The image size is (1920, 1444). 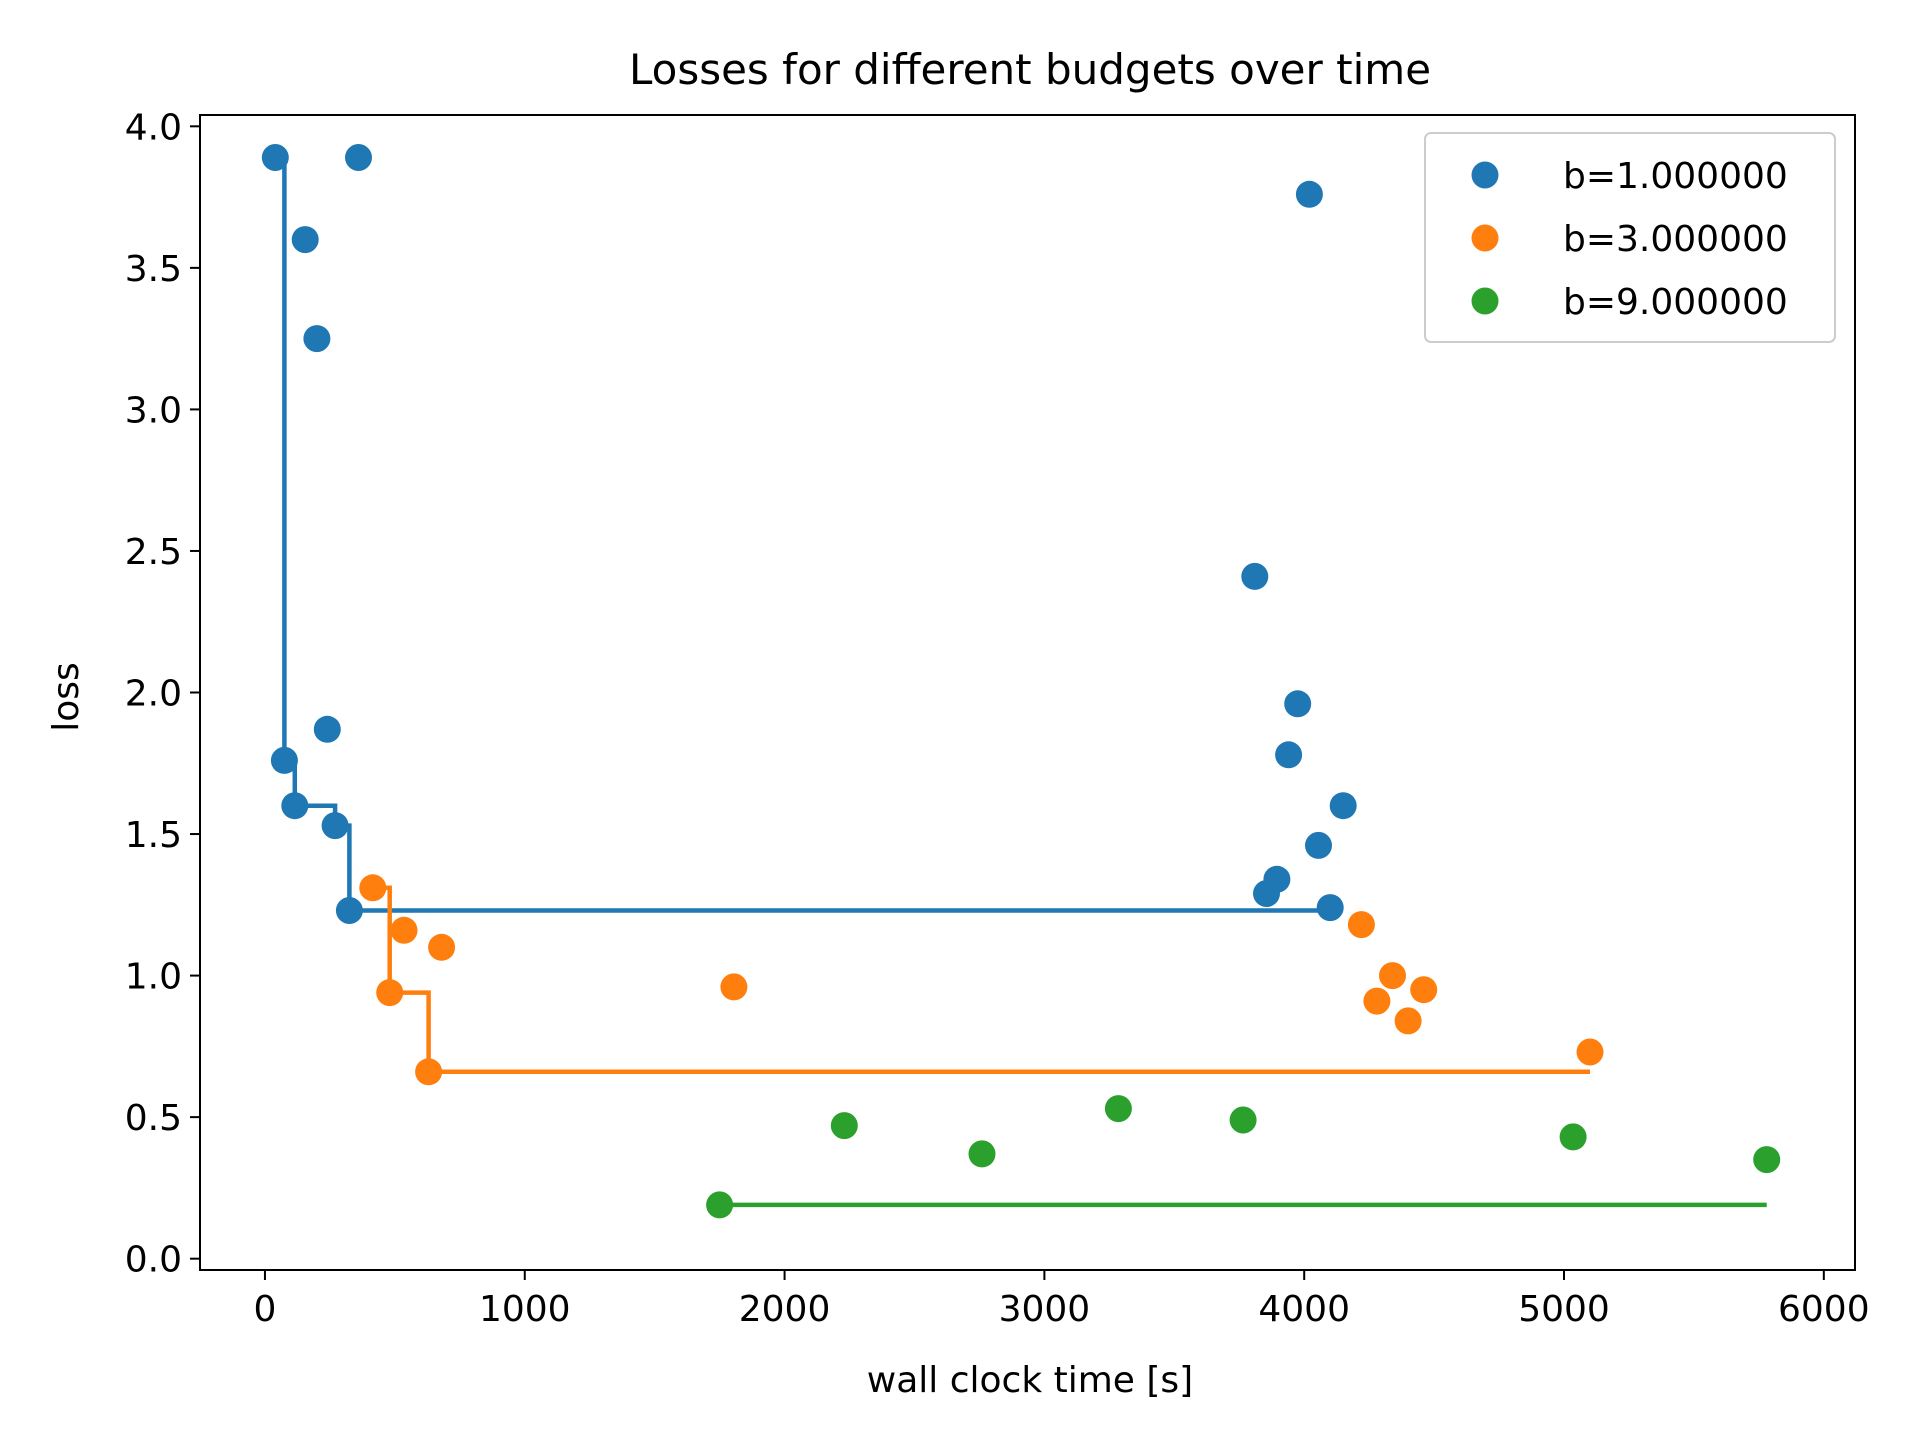 What do you see at coordinates (153, 552) in the screenshot?
I see `y-tick-label-6: 2.5` at bounding box center [153, 552].